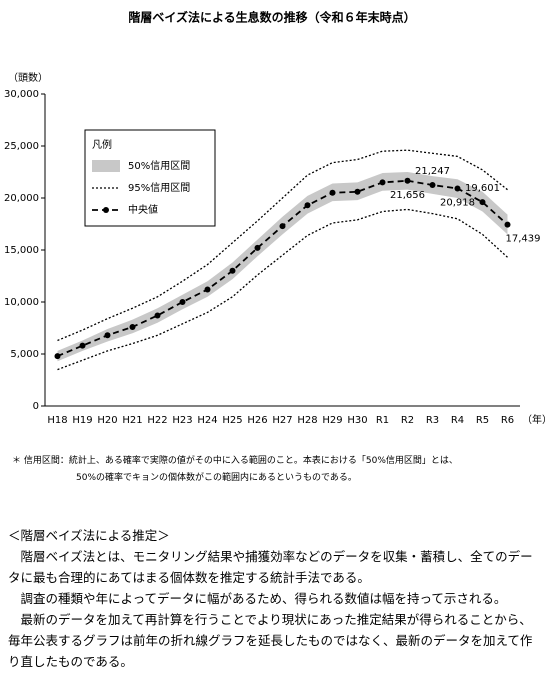 The image size is (545, 676). I want to click on section-heading: ＜階層ベイズ法による推定＞, so click(89, 535).